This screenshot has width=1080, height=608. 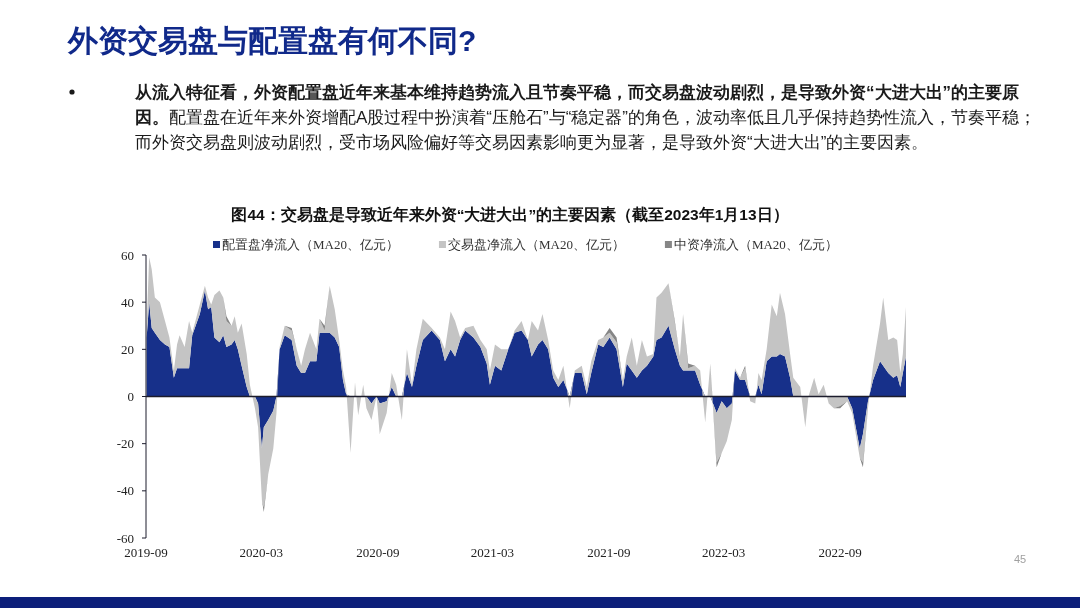 What do you see at coordinates (609, 552) in the screenshot?
I see `x-tick-label: 2021-09` at bounding box center [609, 552].